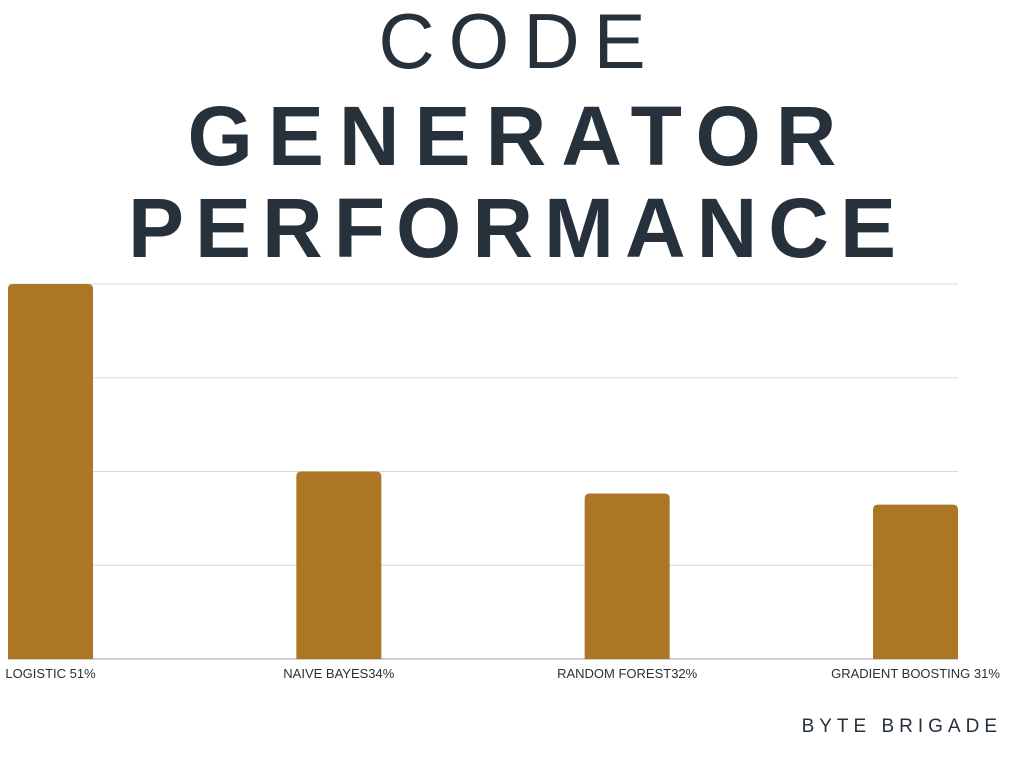  What do you see at coordinates (50, 673) in the screenshot?
I see `category-label: LOGISTIC 51%` at bounding box center [50, 673].